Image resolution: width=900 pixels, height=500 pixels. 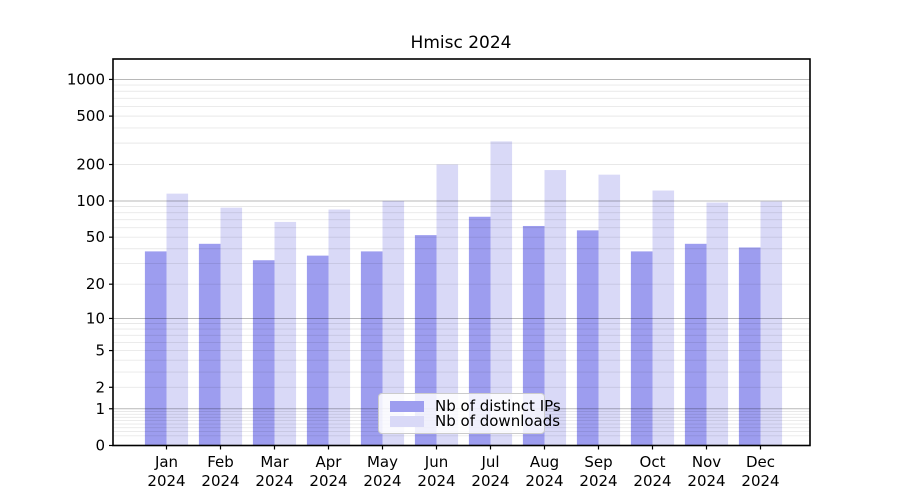 What do you see at coordinates (285, 333) in the screenshot?
I see `bar-mar-downloads` at bounding box center [285, 333].